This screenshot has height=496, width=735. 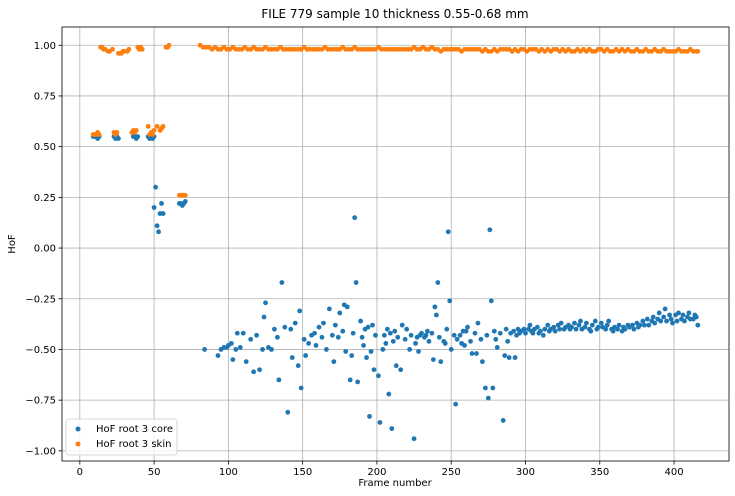 I want to click on y-axis-label: HoF, so click(x=12, y=244).